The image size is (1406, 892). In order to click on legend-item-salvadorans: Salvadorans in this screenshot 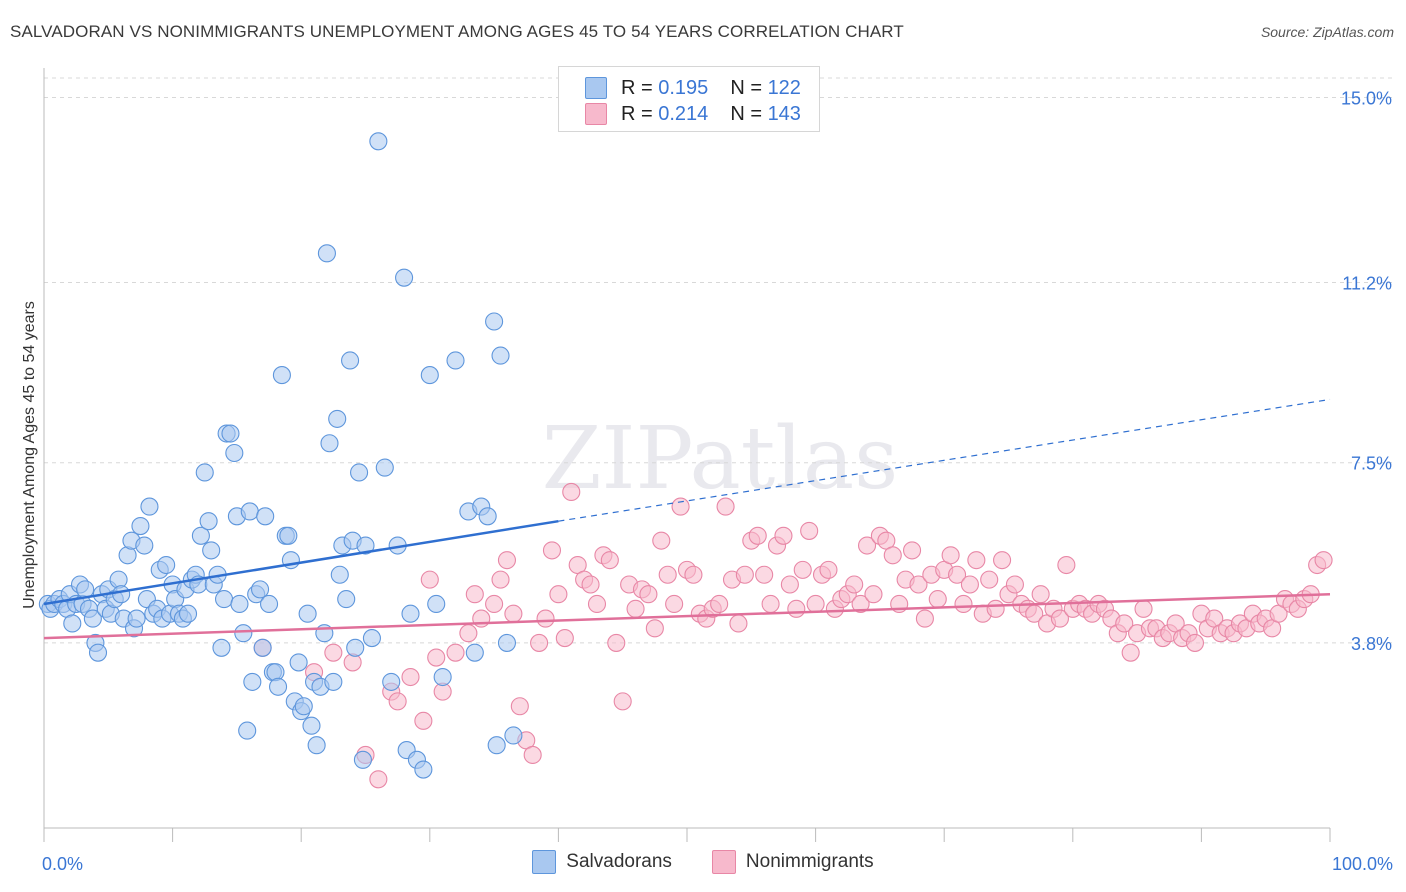, I will do `click(602, 862)`.